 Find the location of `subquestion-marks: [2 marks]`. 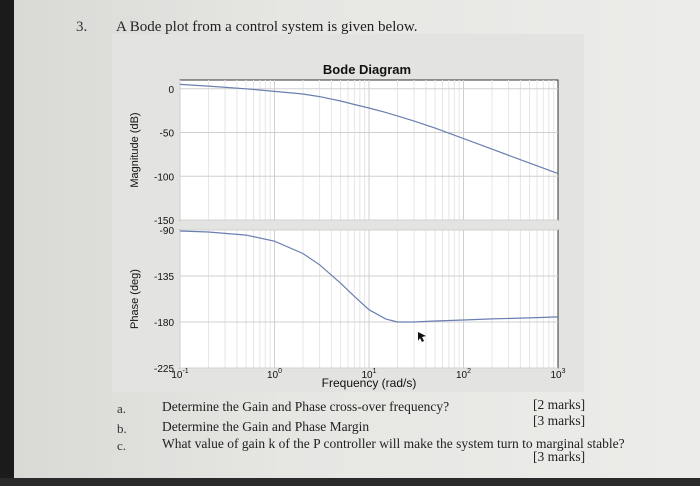

subquestion-marks: [2 marks] is located at coordinates (559, 404).